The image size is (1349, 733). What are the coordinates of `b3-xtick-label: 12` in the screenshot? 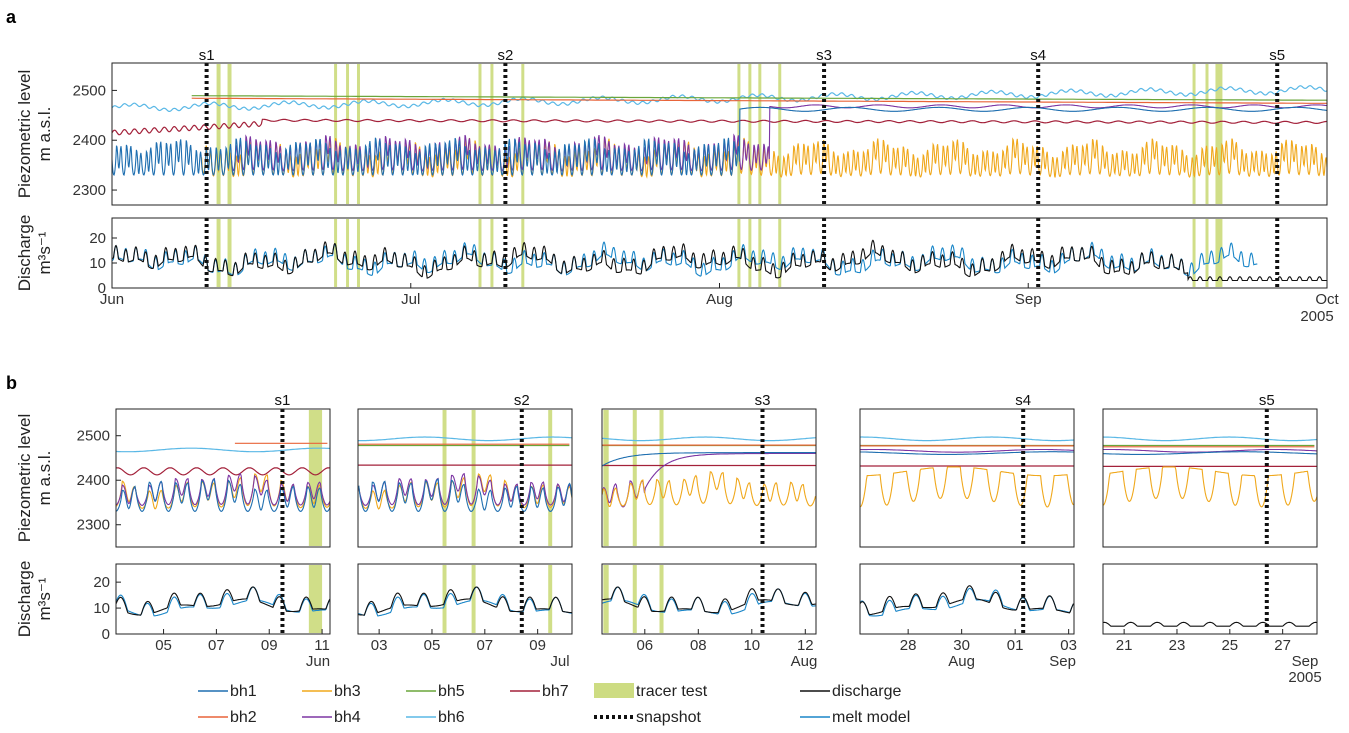 It's located at (805, 645).